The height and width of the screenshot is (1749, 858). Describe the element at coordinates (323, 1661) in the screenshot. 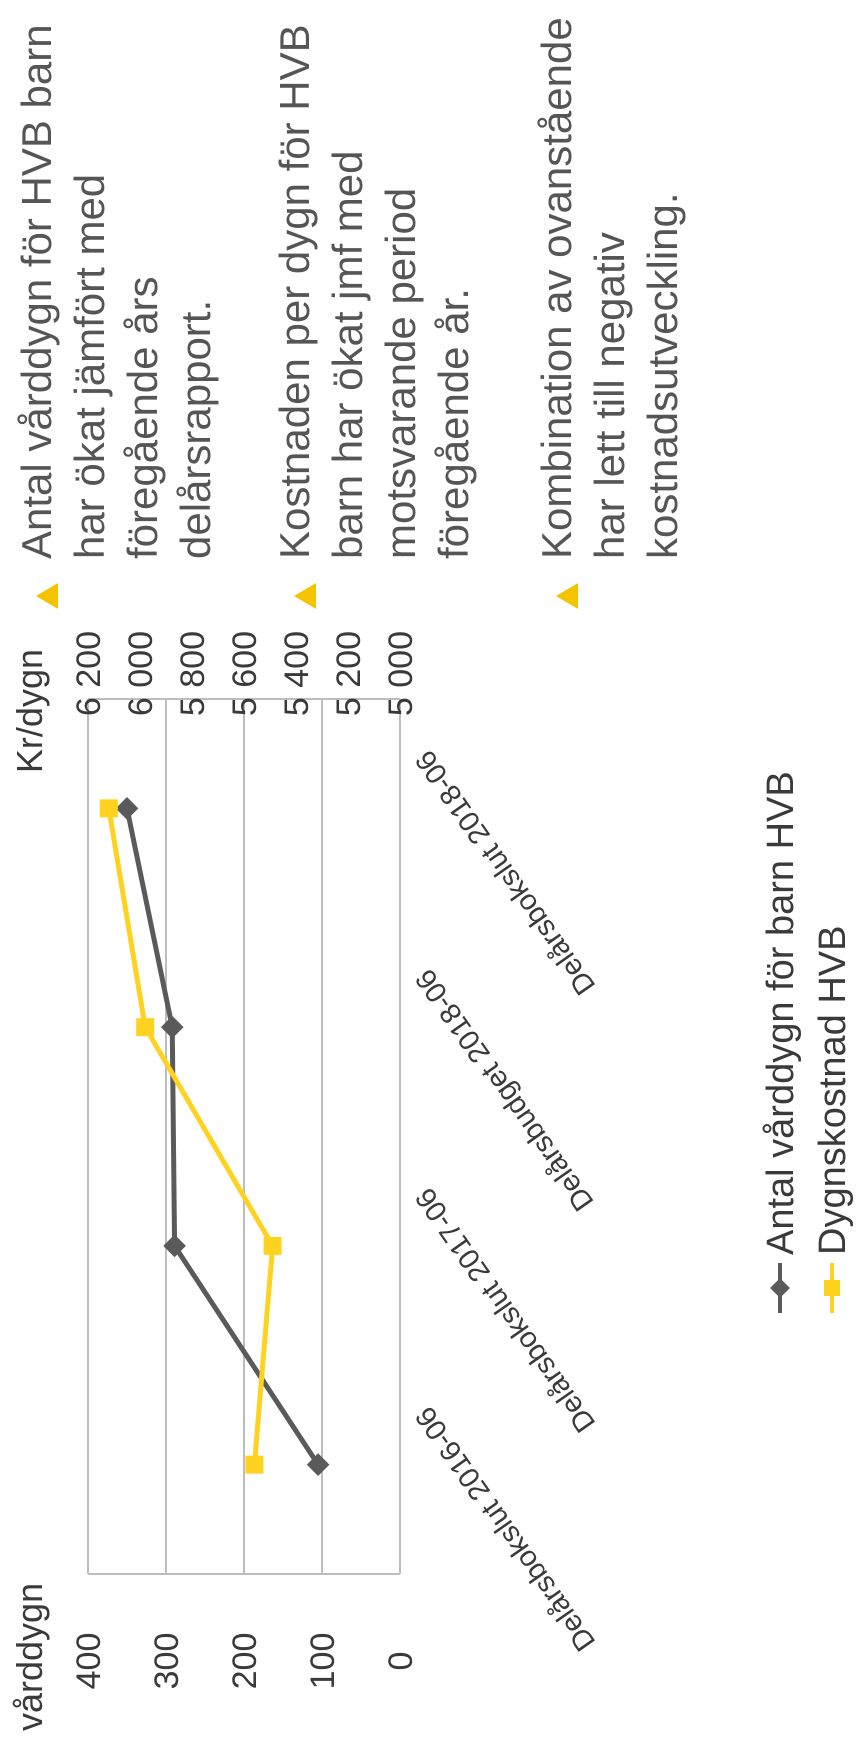

I see `y-left-tick-label: 100` at that location.